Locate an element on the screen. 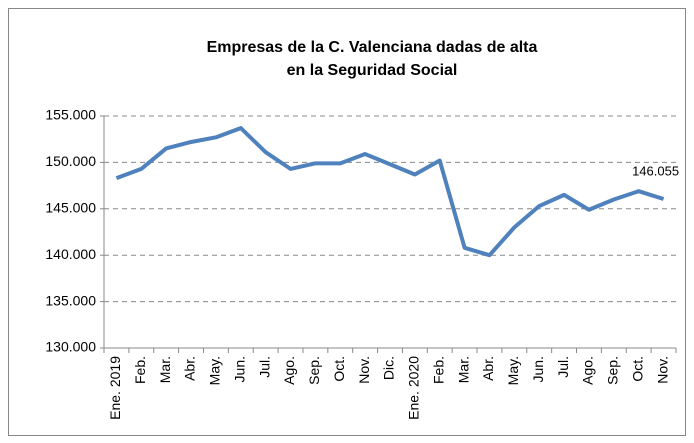  y-tick-label: 145.000 is located at coordinates (70, 208).